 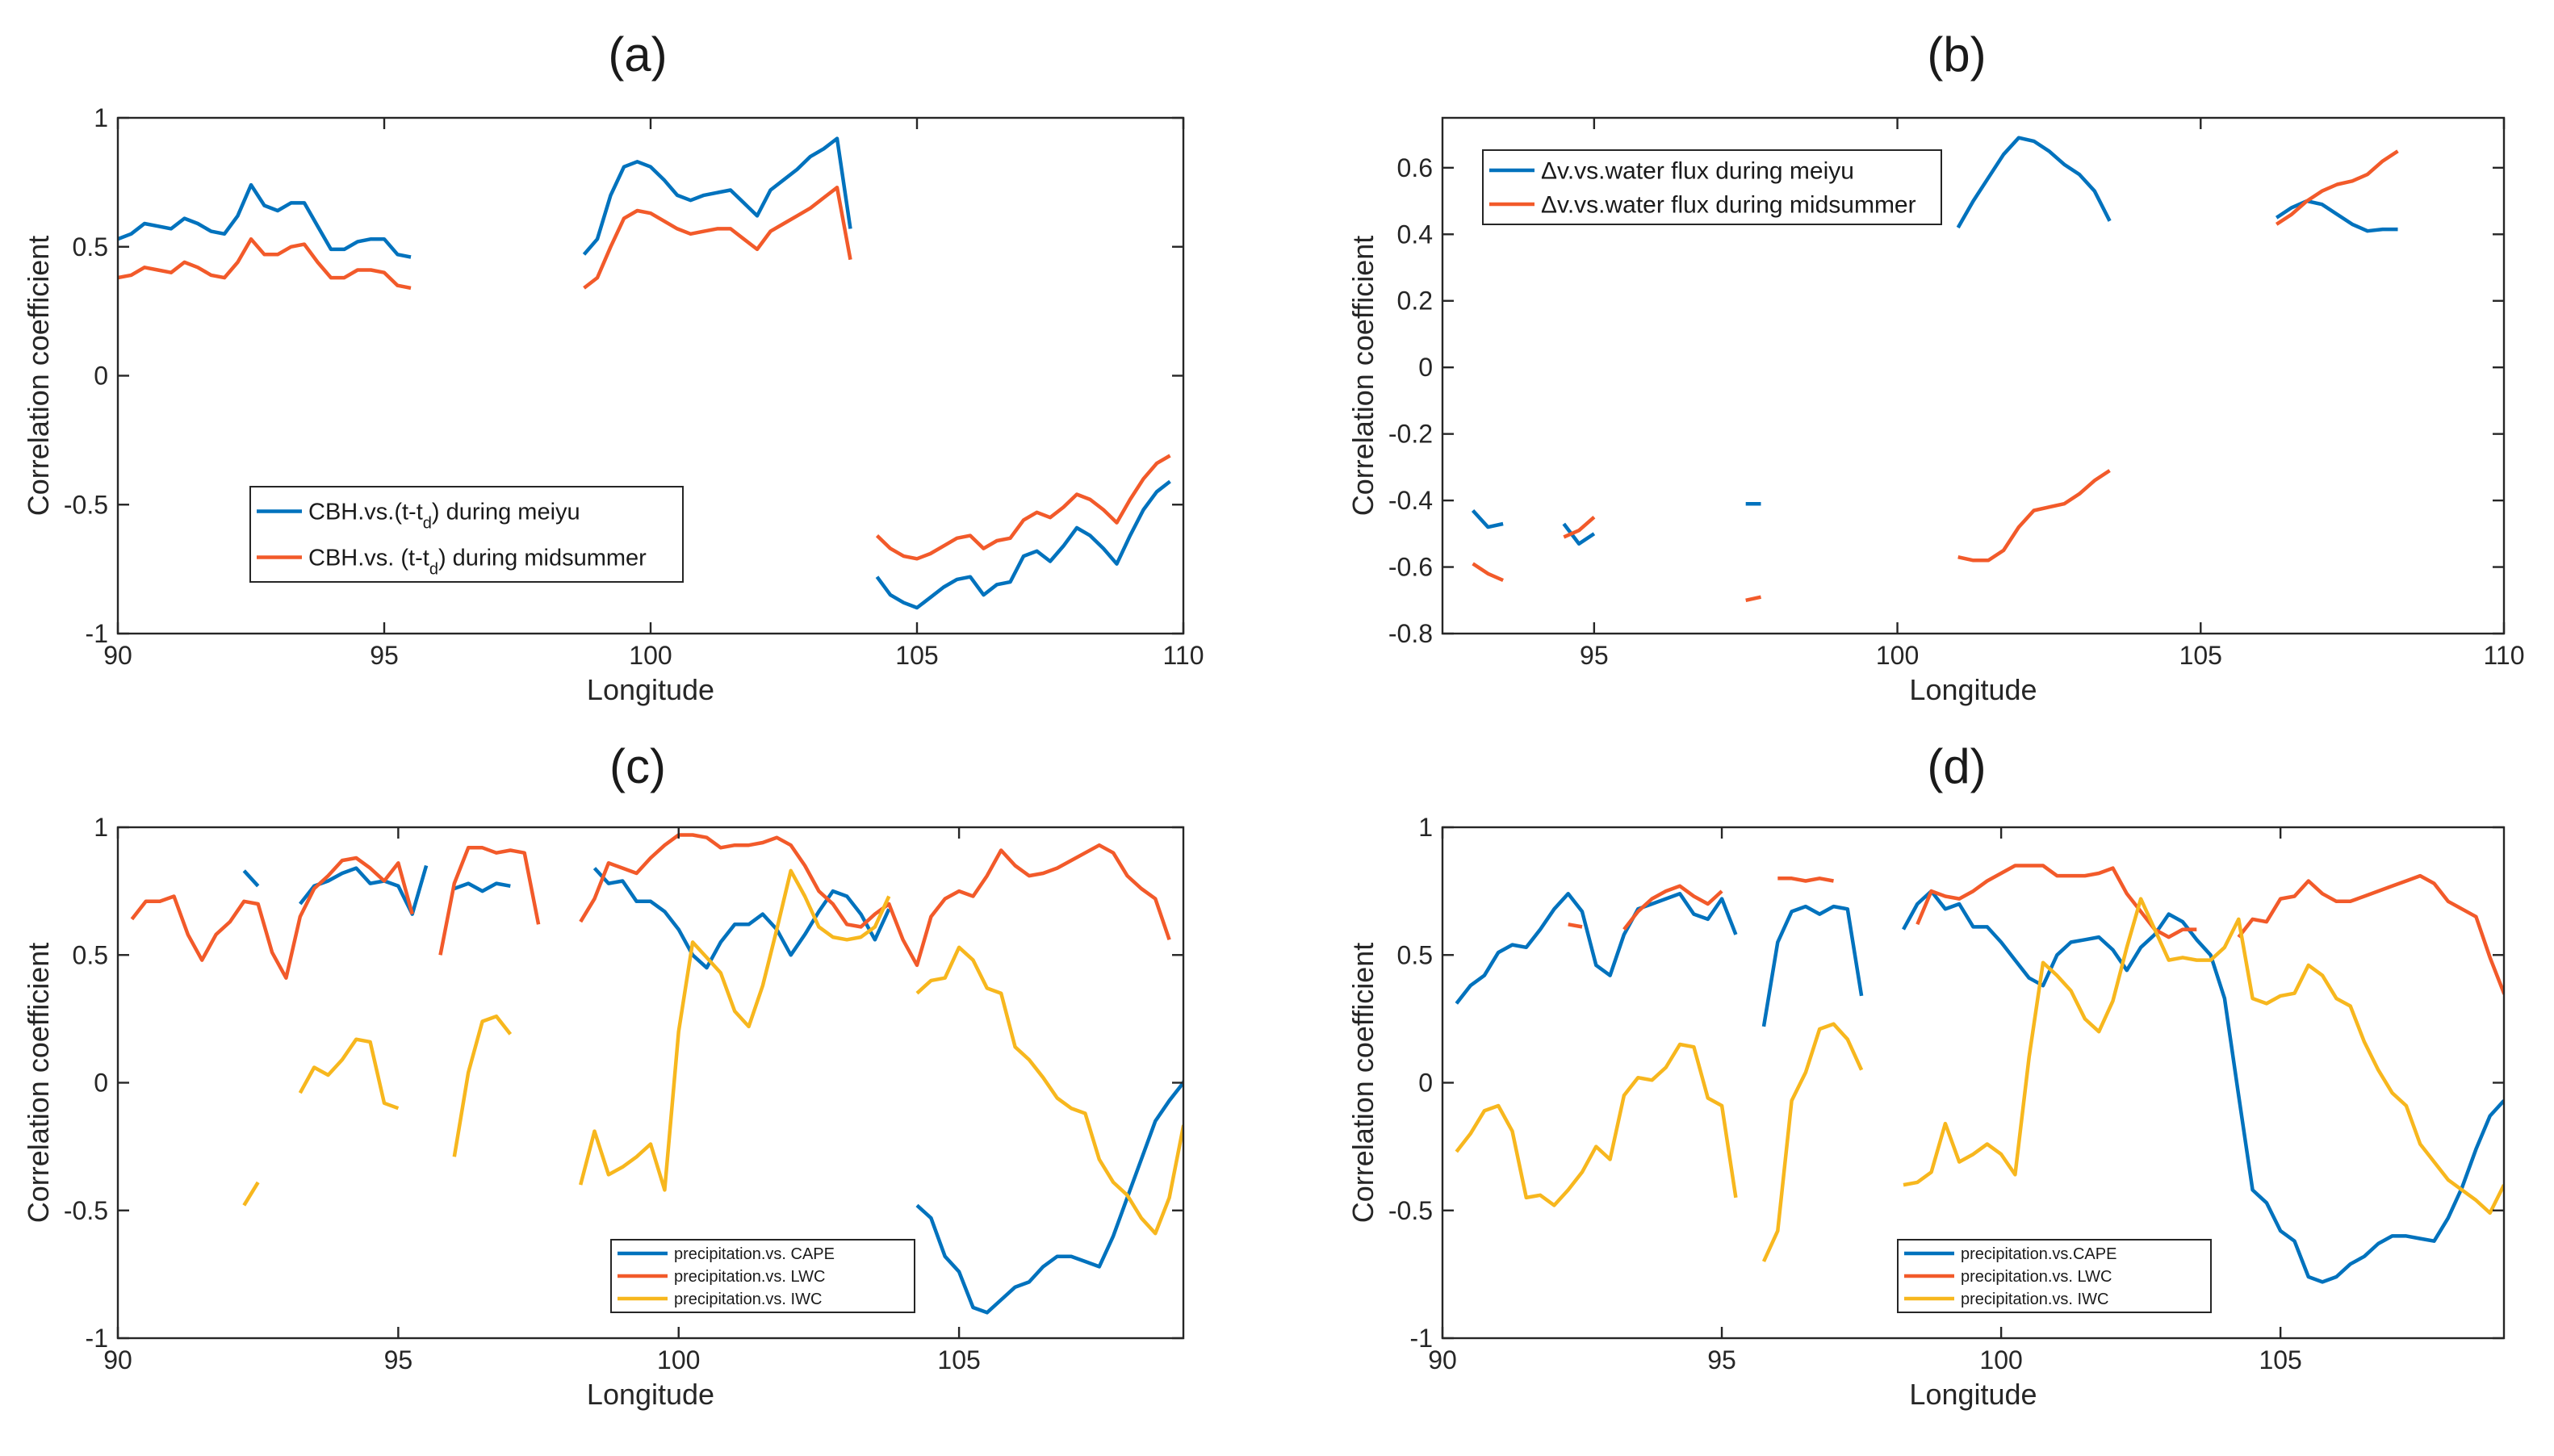 I want to click on x-tick-label-b-95: 95, so click(x=1594, y=655).